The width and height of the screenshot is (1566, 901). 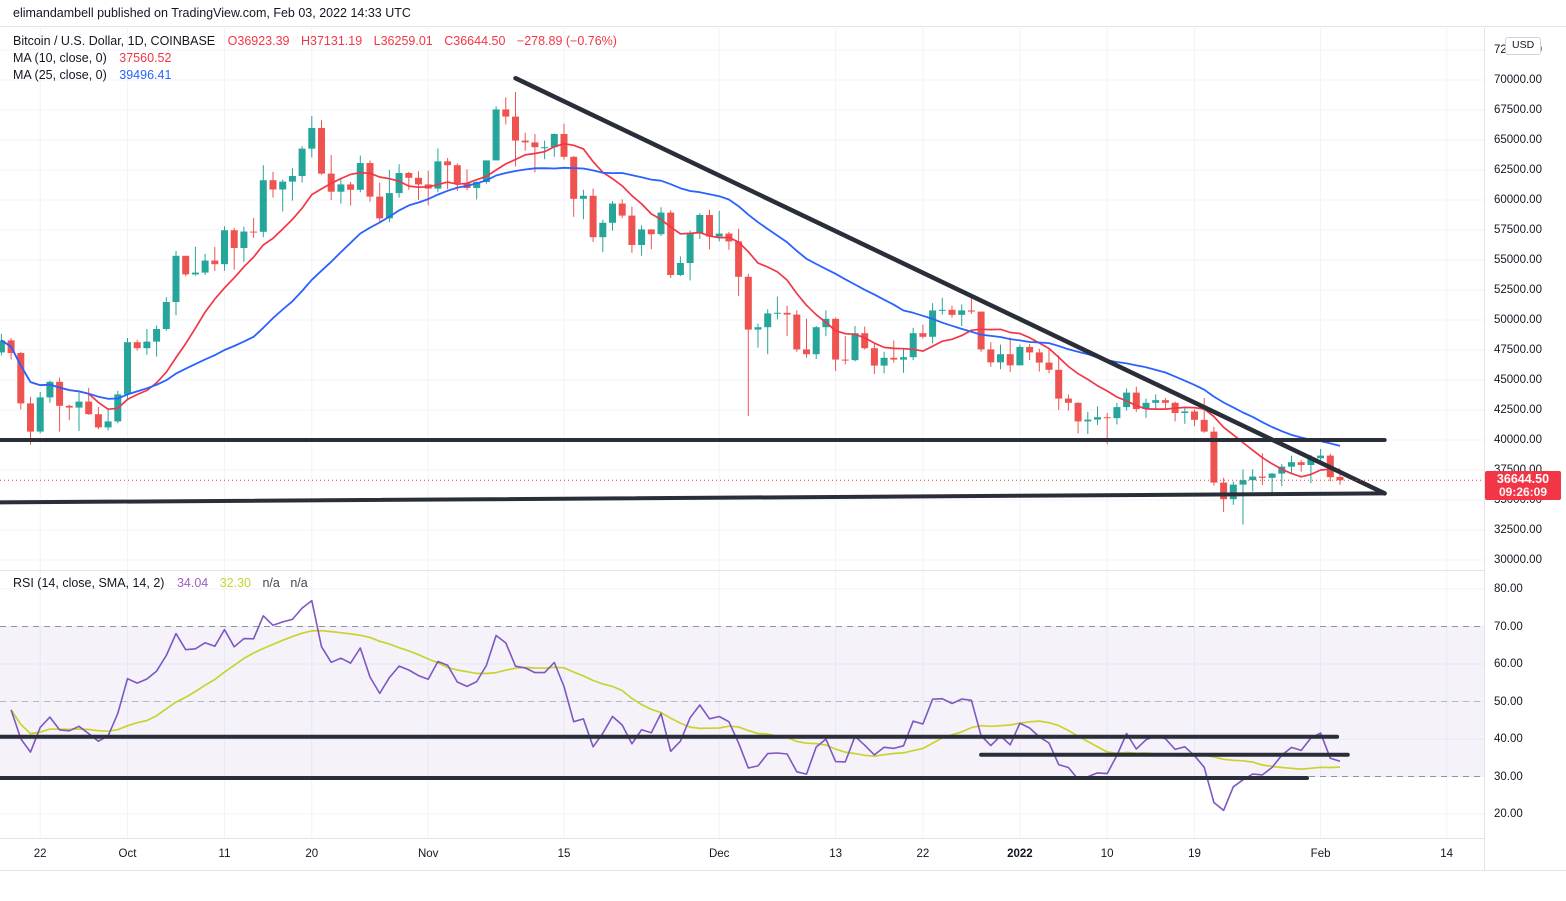 I want to click on ohlc-high: H37131.19, so click(x=332, y=41).